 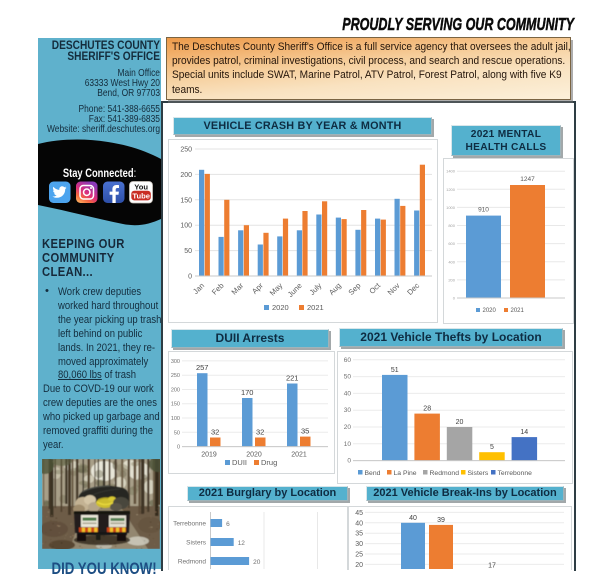 What do you see at coordinates (175, 362) in the screenshot?
I see `svg-text: 300` at bounding box center [175, 362].